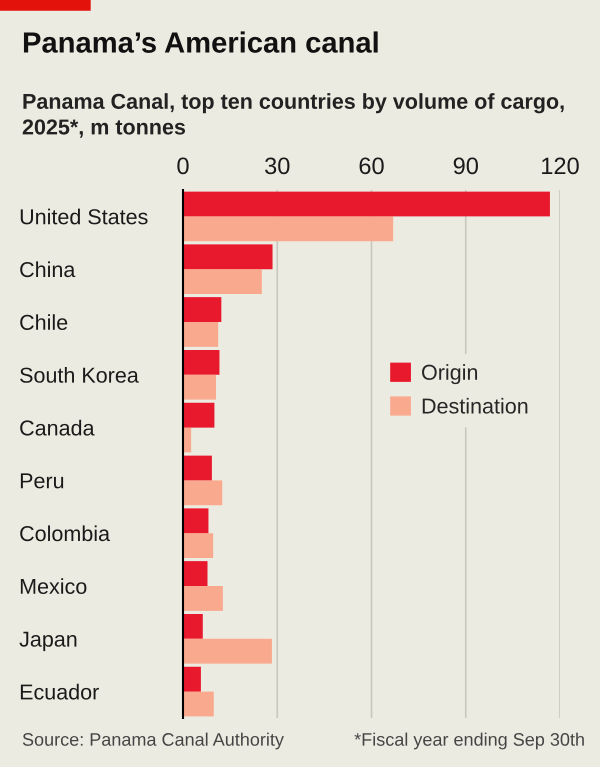  What do you see at coordinates (65, 533) in the screenshot?
I see `y-tick-label: Colombia` at bounding box center [65, 533].